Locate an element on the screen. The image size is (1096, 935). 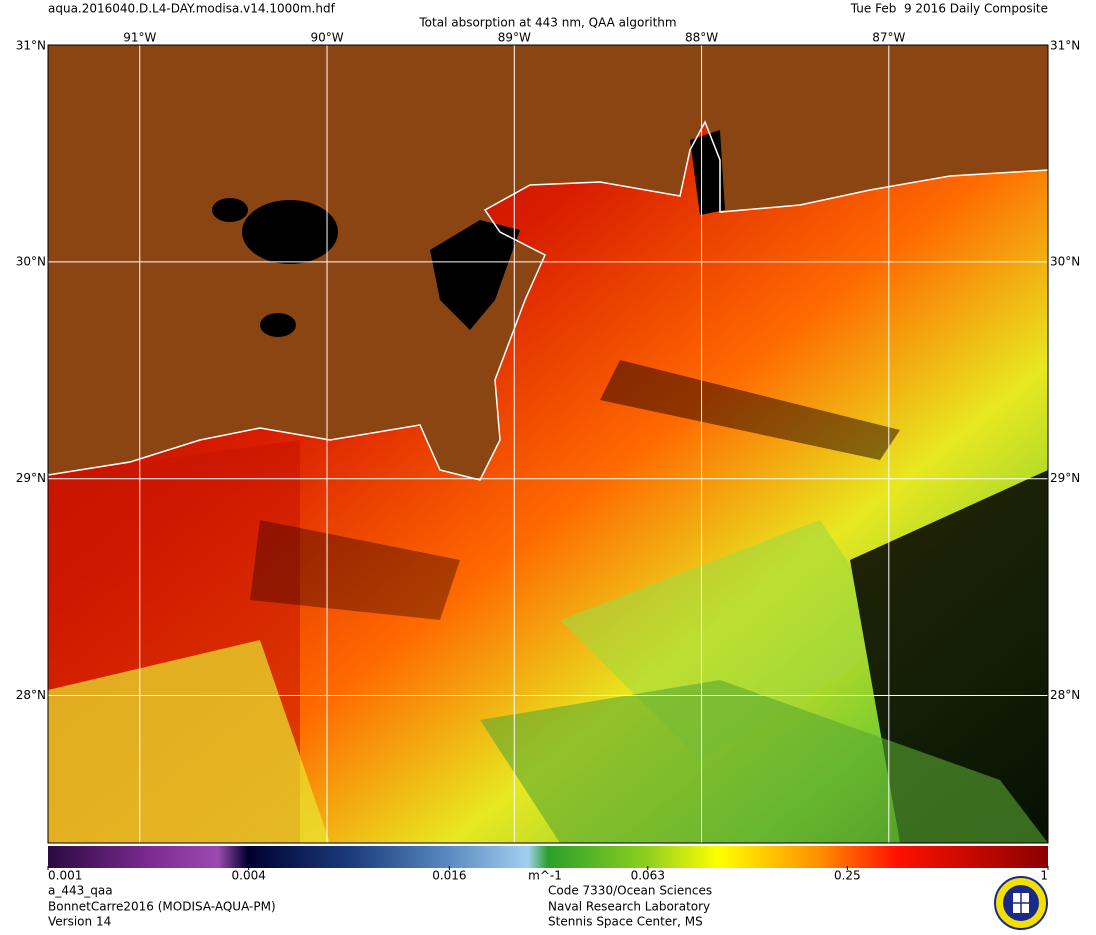
colorbar-tick-label: 0.001 is located at coordinates (65, 876).